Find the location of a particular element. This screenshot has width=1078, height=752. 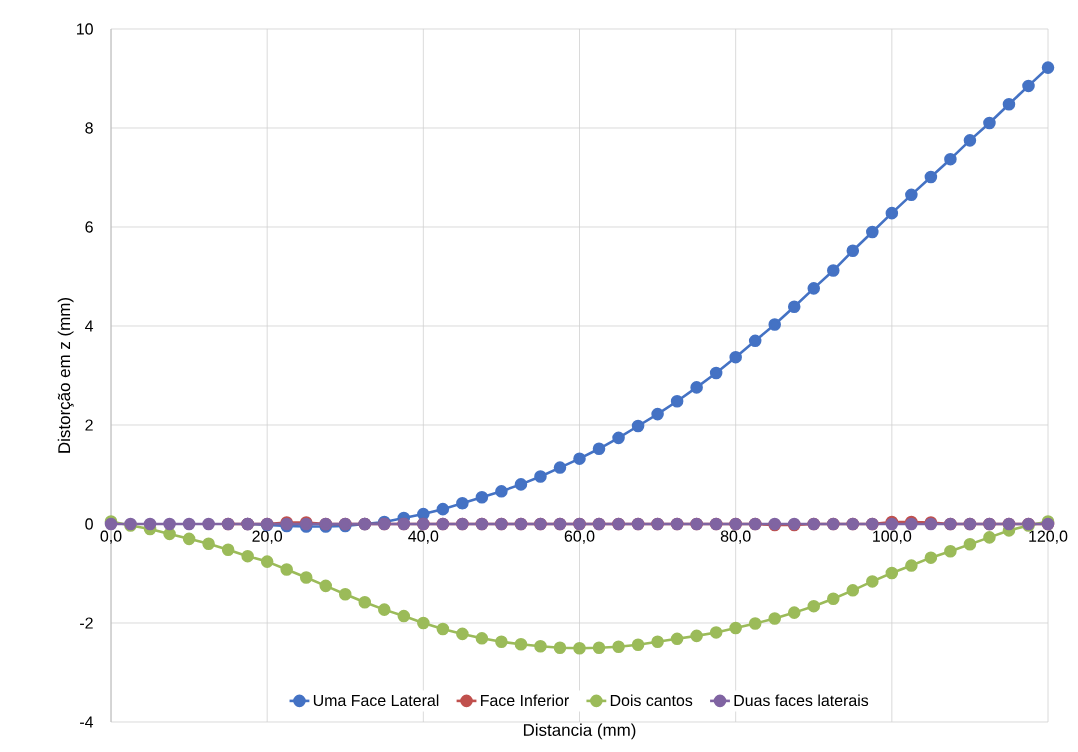

y-tick-label: -2 is located at coordinates (86, 623).